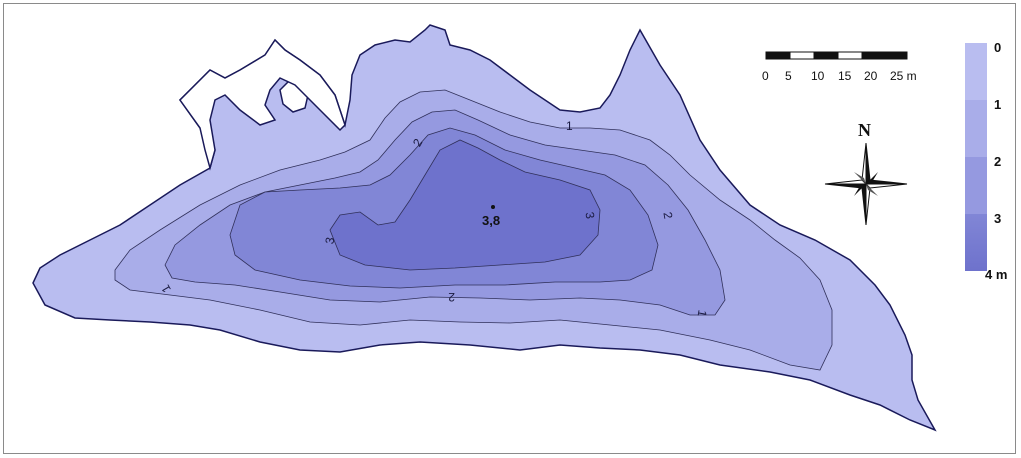 The image size is (1021, 458). Describe the element at coordinates (818, 76) in the screenshot. I see `scale-tick-10: 10` at that location.